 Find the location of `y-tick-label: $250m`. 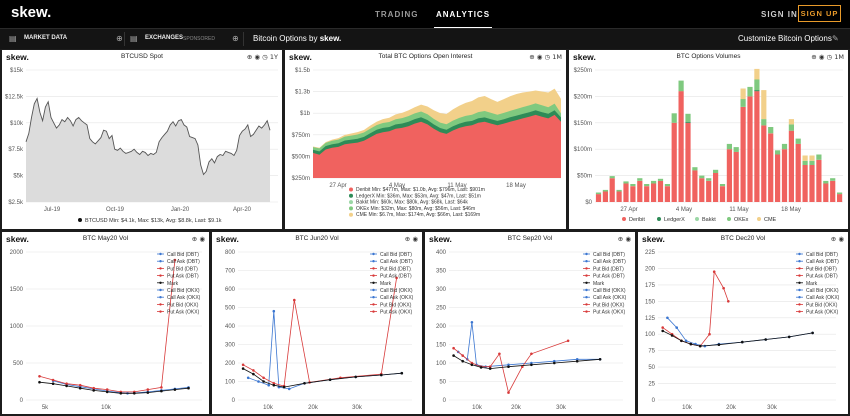

y-tick-label: $250m is located at coordinates (583, 71).